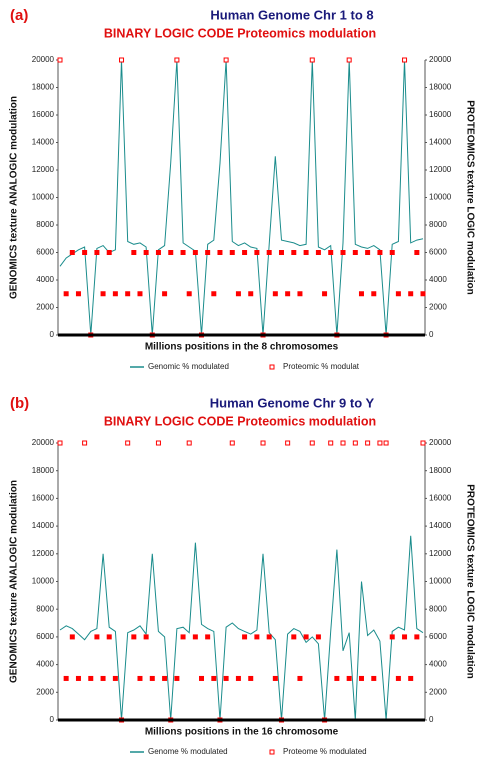  I want to click on y-tick-label: 6000, so click(45, 636).